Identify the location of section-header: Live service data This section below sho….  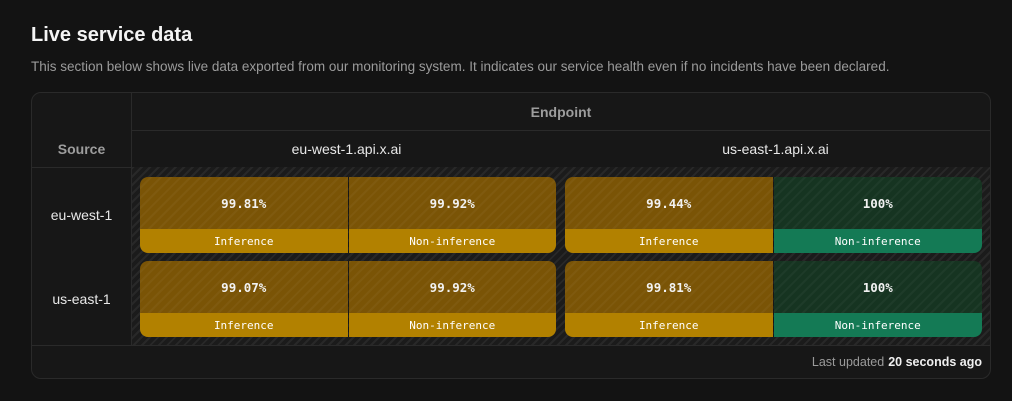
(511, 49).